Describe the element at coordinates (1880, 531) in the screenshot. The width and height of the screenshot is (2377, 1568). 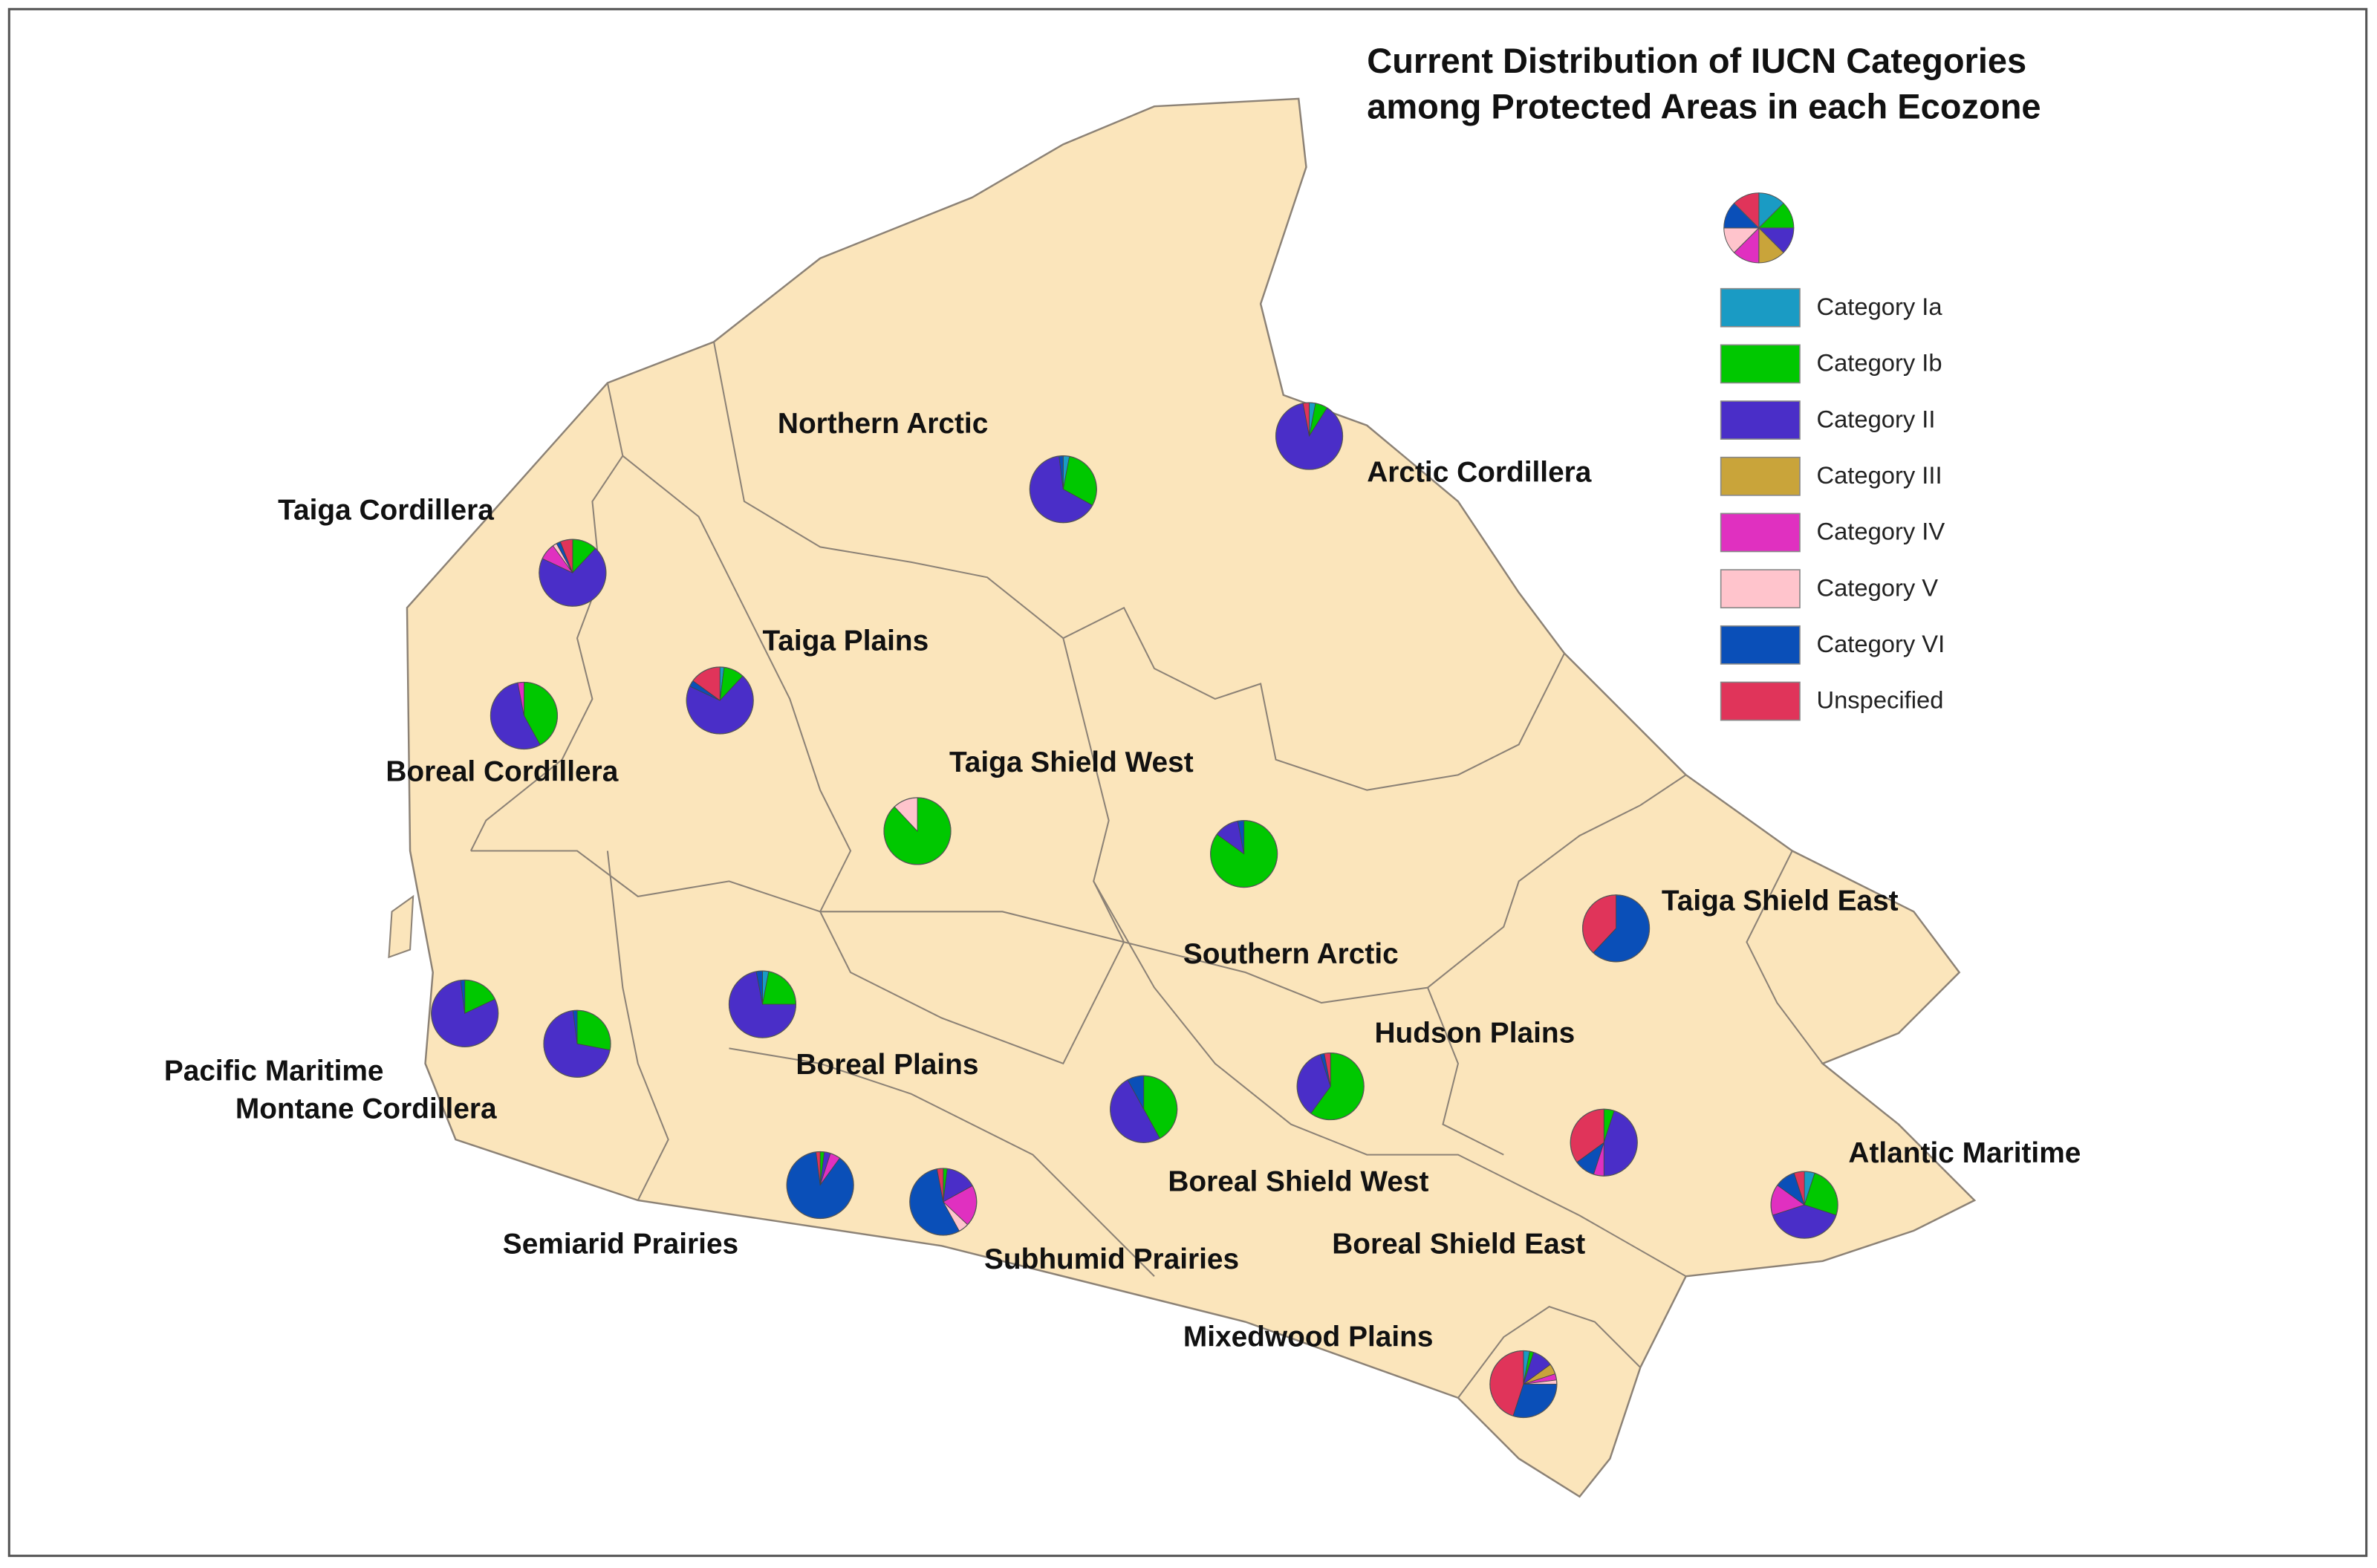
I see `legend-label: Category IV` at that location.